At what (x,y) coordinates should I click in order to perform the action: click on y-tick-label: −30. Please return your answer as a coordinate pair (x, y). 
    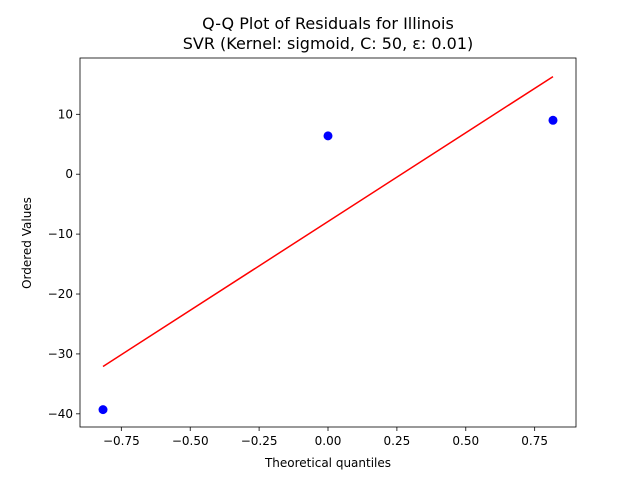
    Looking at the image, I should click on (60, 354).